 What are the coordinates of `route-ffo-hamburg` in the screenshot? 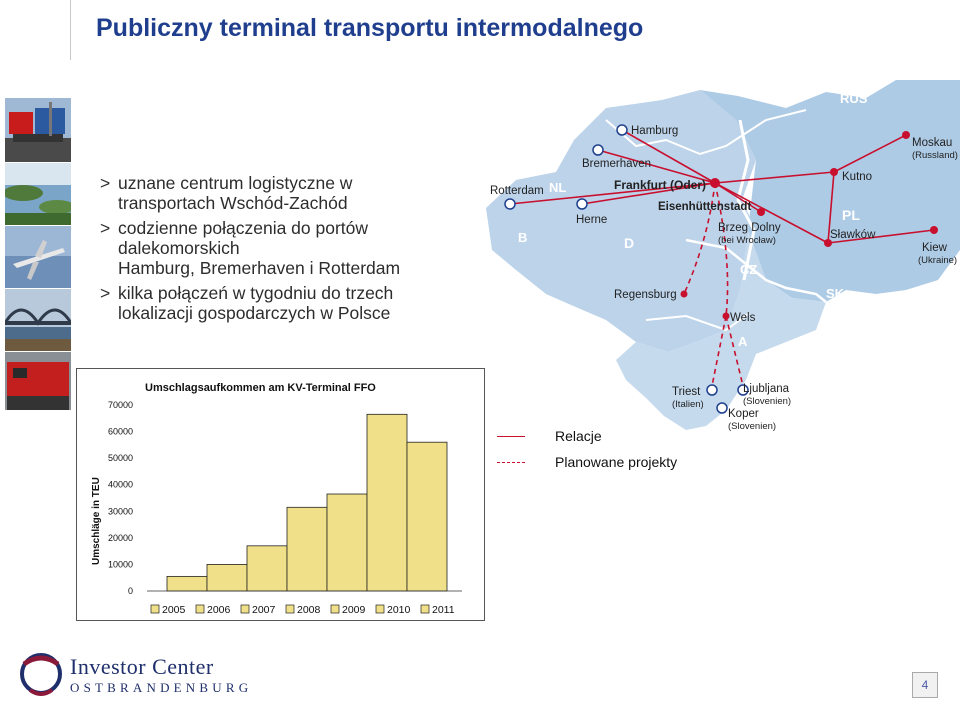 It's located at (668, 156).